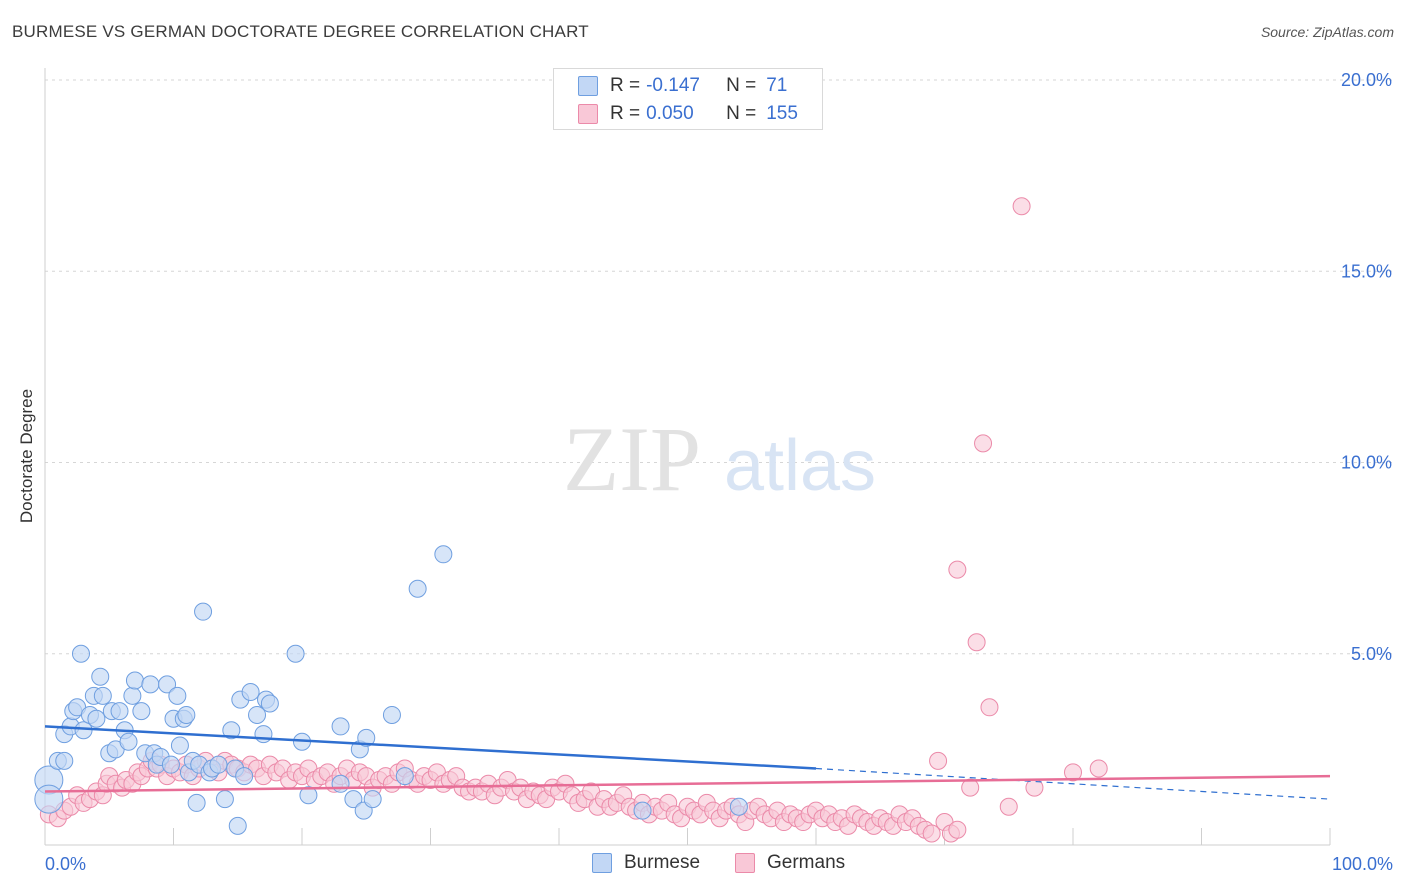 This screenshot has height=892, width=1406. Describe the element at coordinates (662, 862) in the screenshot. I see `burmese-legend-label: Burmese` at that location.